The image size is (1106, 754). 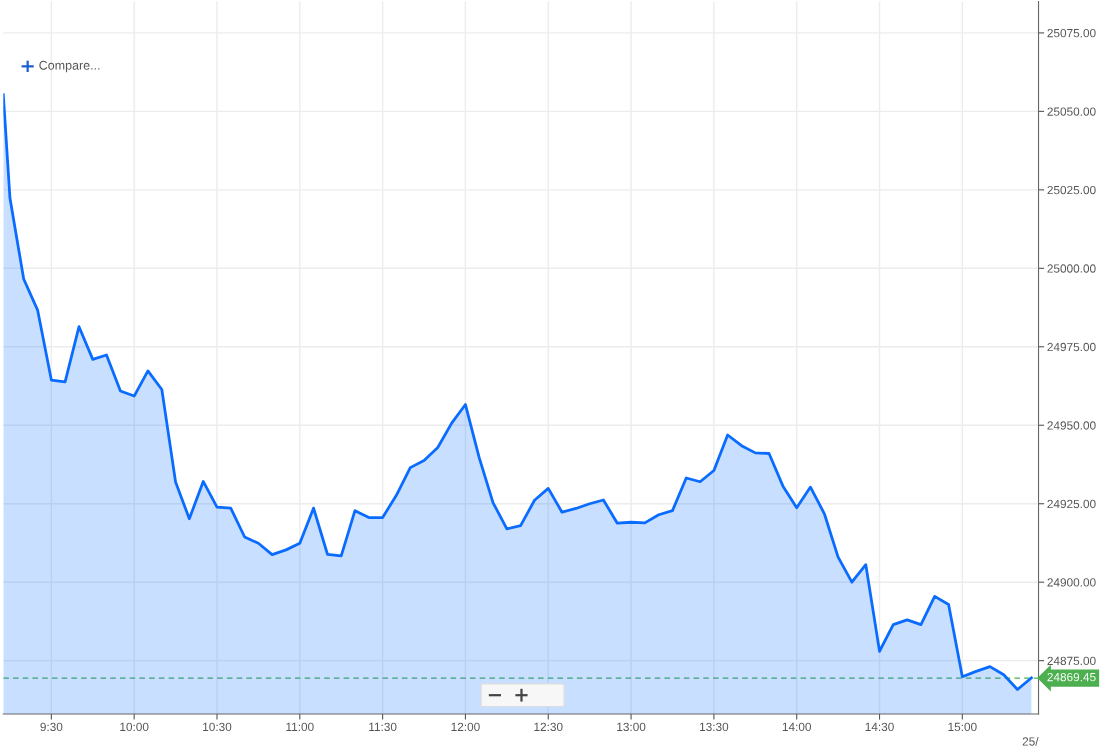 I want to click on x-tick-label: 11:00, so click(x=300, y=727).